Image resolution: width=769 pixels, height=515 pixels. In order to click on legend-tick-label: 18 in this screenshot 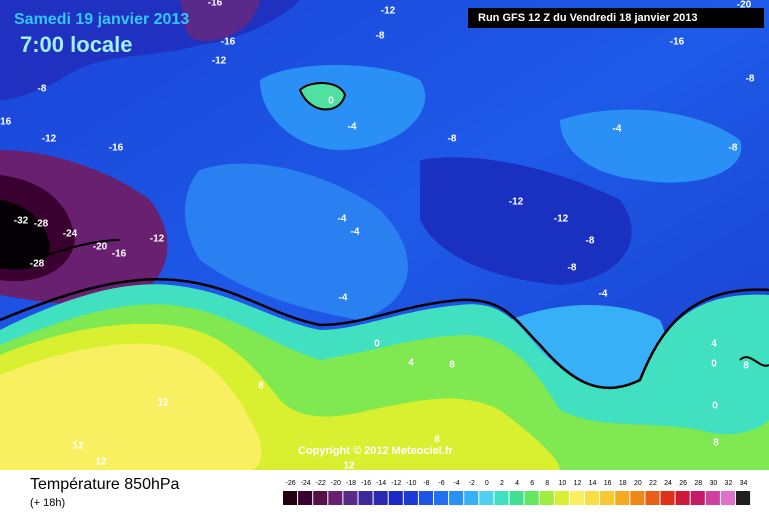, I will do `click(623, 483)`.